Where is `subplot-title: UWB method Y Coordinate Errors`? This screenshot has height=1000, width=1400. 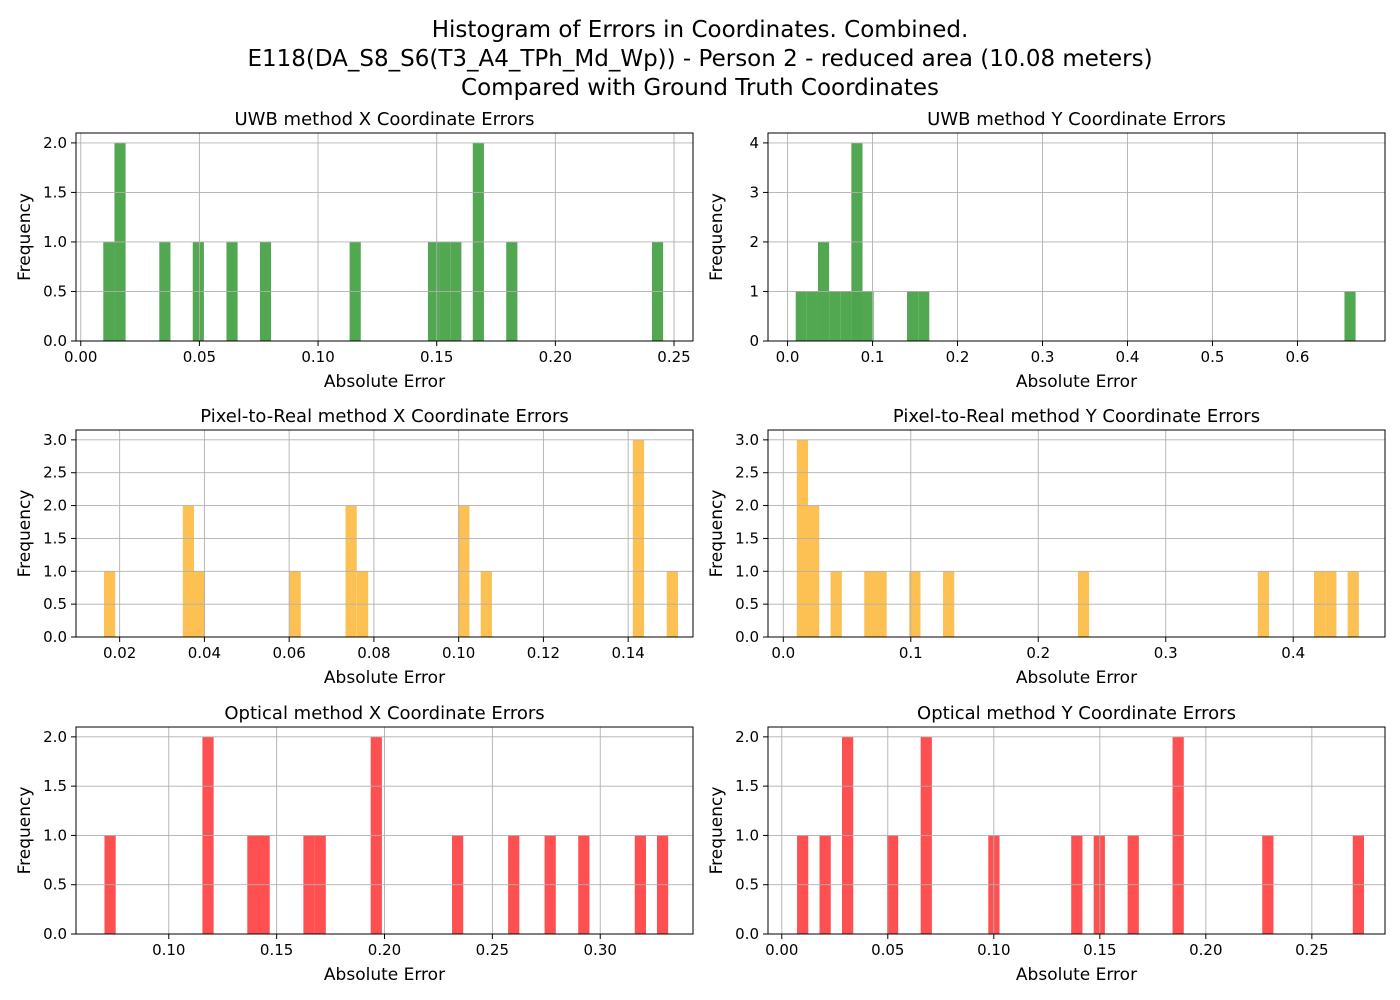 subplot-title: UWB method Y Coordinate Errors is located at coordinates (1076, 119).